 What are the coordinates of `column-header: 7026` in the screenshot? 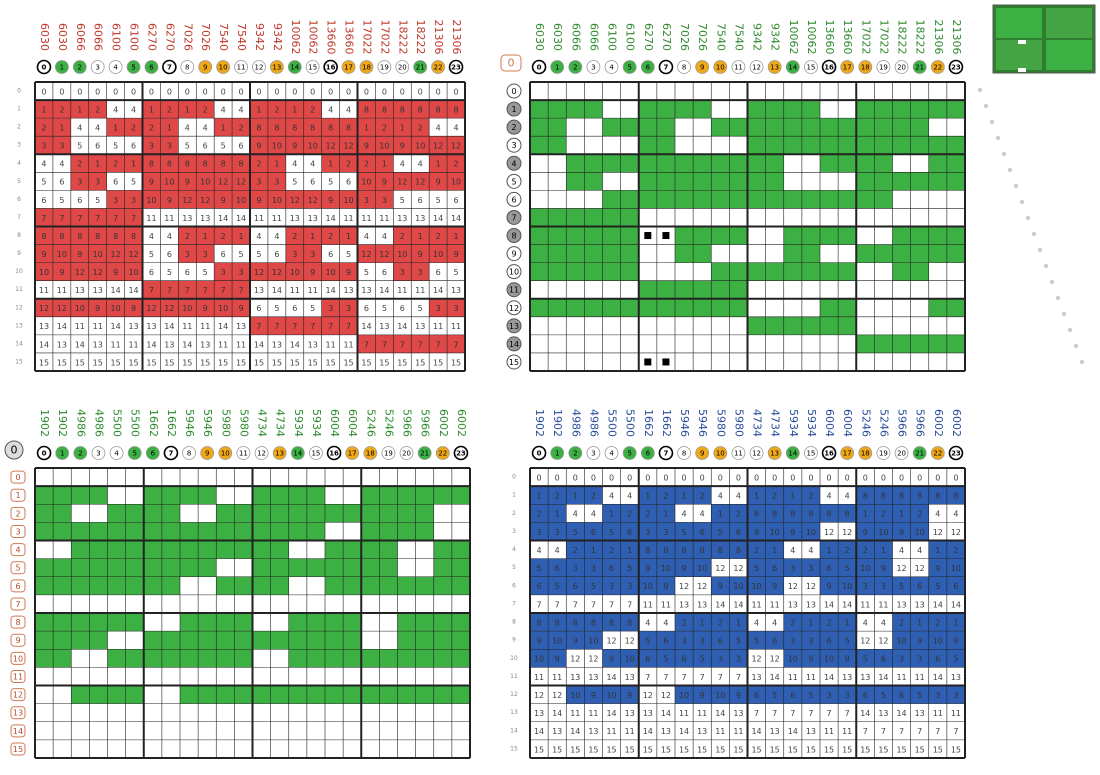 It's located at (187, 37).